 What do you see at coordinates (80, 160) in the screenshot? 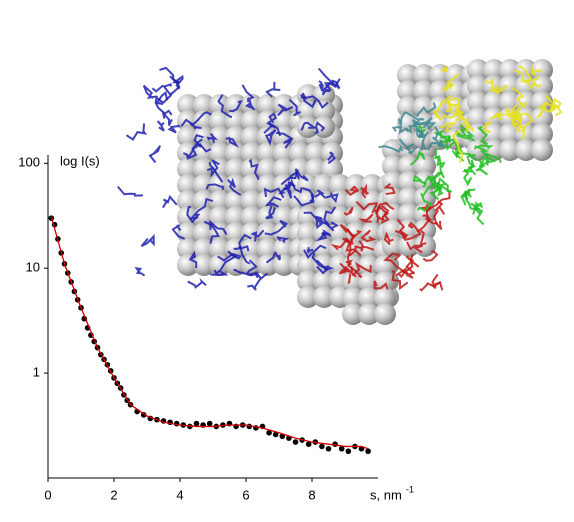
I see `y-axis-label: log I(s)` at bounding box center [80, 160].